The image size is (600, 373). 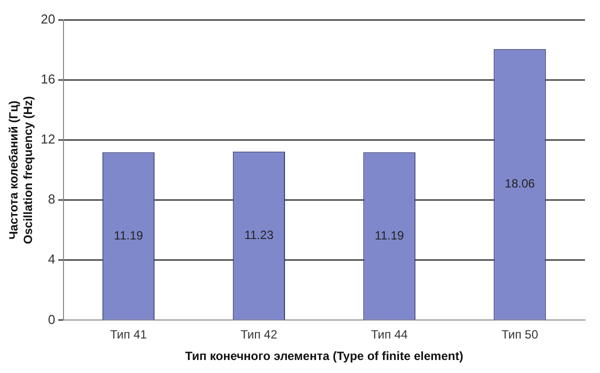 What do you see at coordinates (129, 335) in the screenshot?
I see `x-tick-label: Тип 41` at bounding box center [129, 335].